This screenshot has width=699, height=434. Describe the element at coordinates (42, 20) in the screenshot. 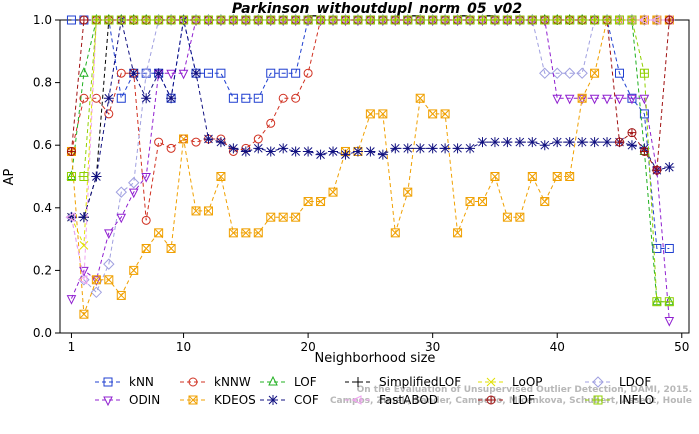

I see `y-tick-label: 1.0` at that location.